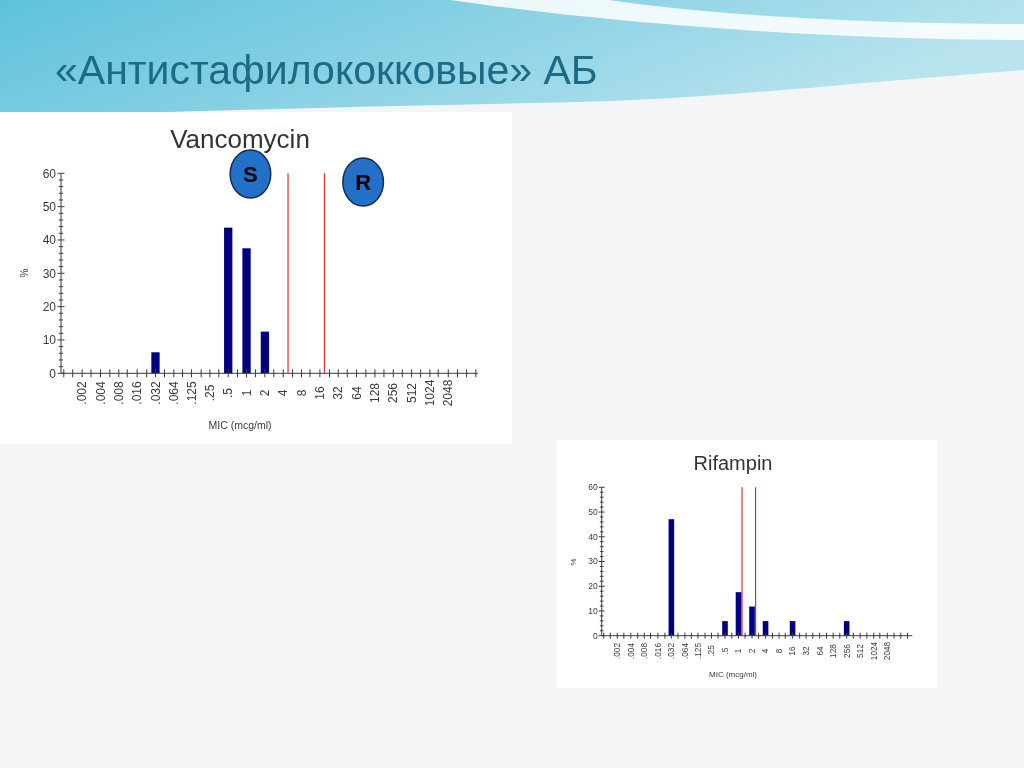  Describe the element at coordinates (326, 70) in the screenshot. I see `chart-title: «Антистафилококковые» АБ` at that location.